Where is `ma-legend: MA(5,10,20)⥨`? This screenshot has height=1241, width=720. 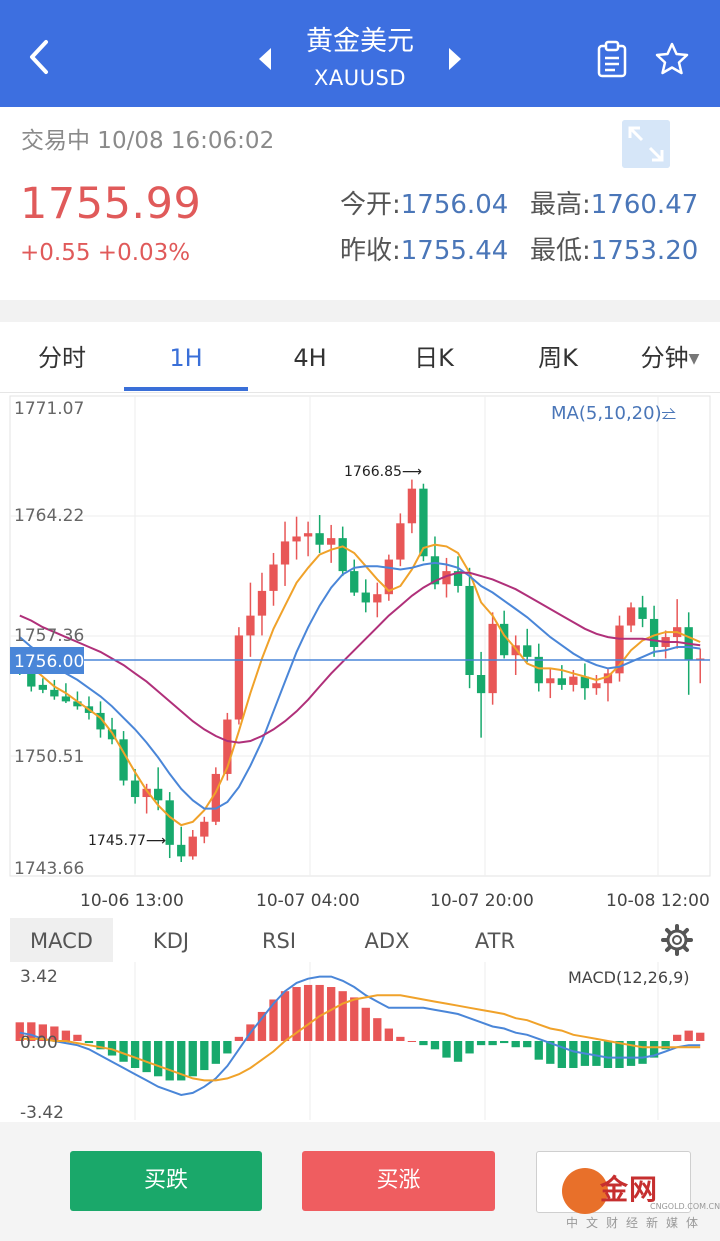 ma-legend: MA(5,10,20)⥨ is located at coordinates (613, 413).